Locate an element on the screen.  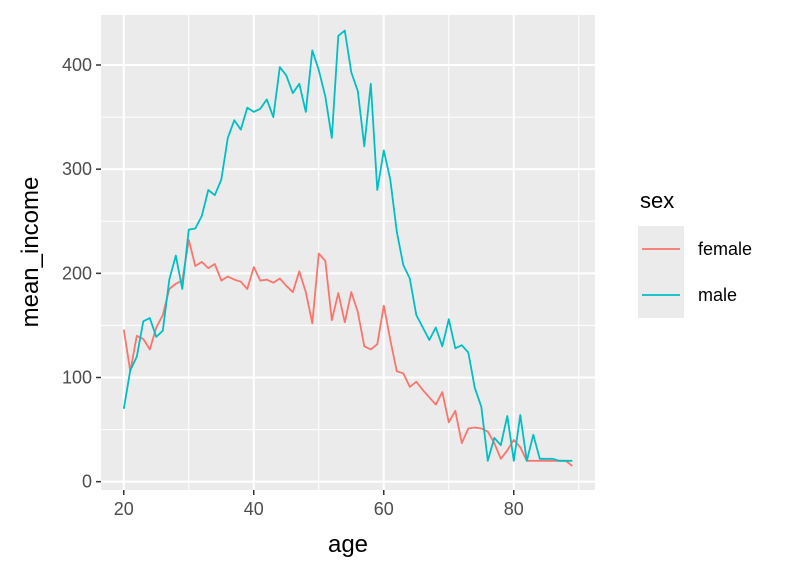
x-tick-label: 20 is located at coordinates (124, 509).